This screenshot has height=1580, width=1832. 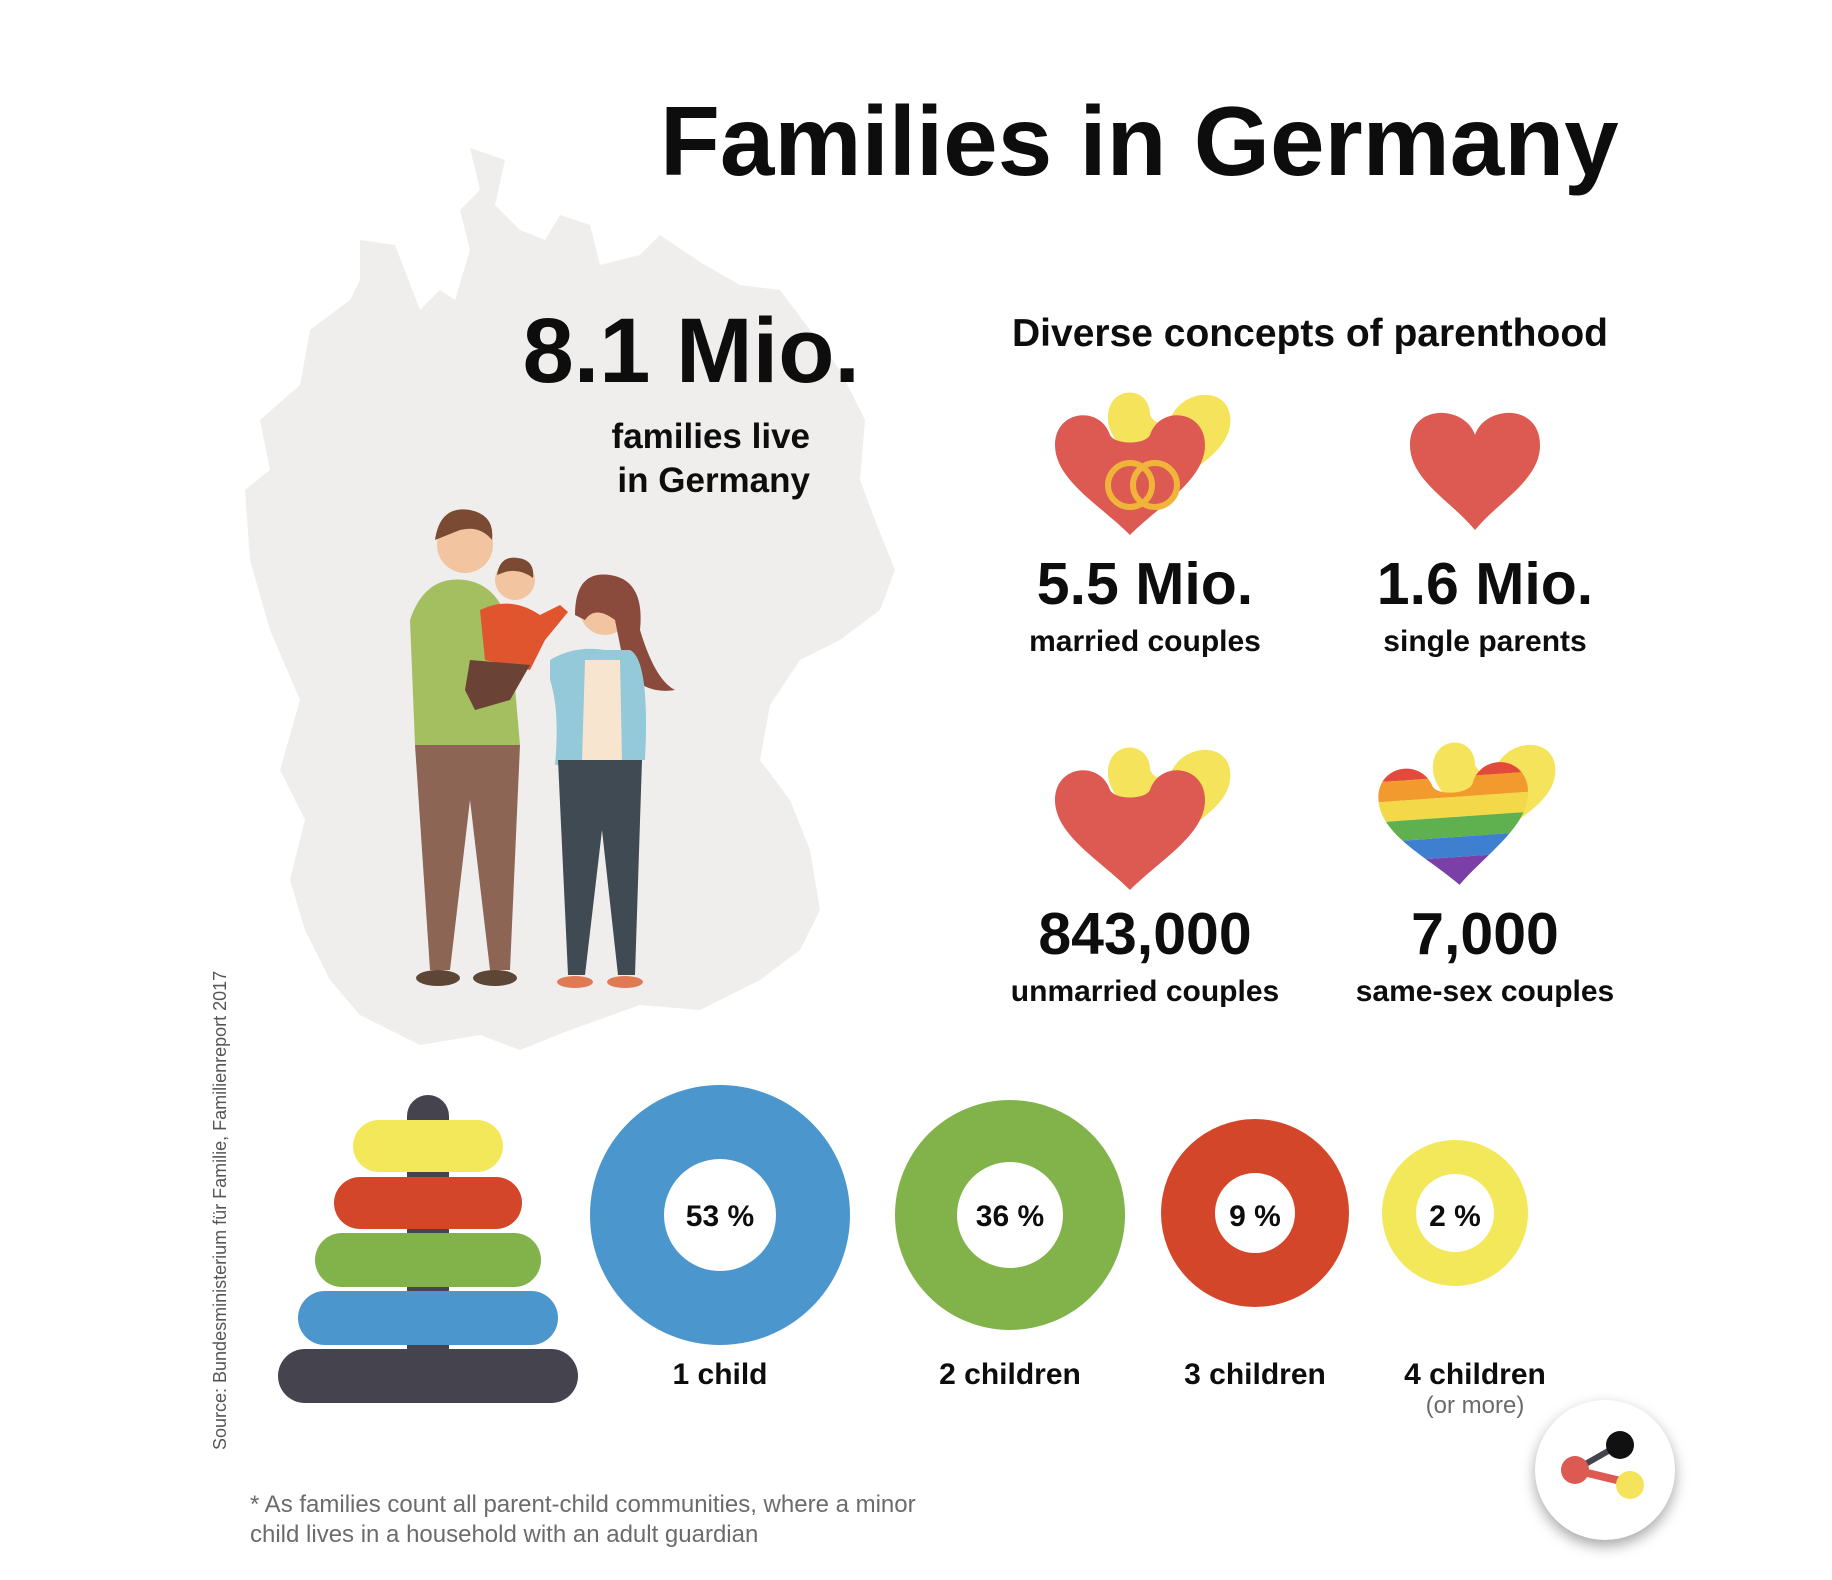 I want to click on donut-4-children, so click(x=1455, y=1213).